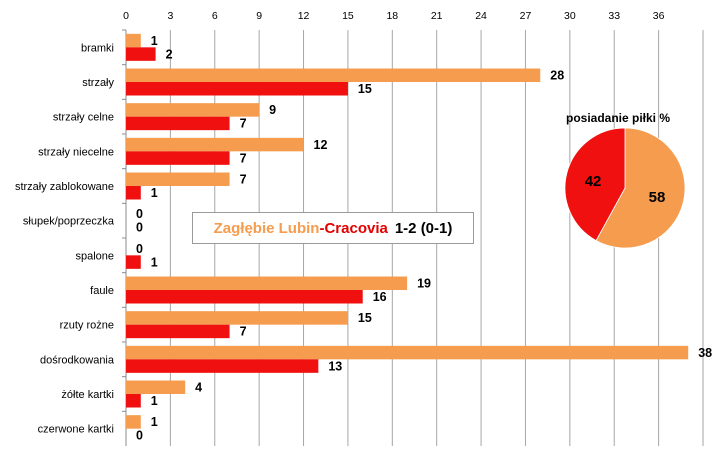 This screenshot has width=720, height=453. What do you see at coordinates (76, 430) in the screenshot?
I see `category-label: czerwone kartki` at bounding box center [76, 430].